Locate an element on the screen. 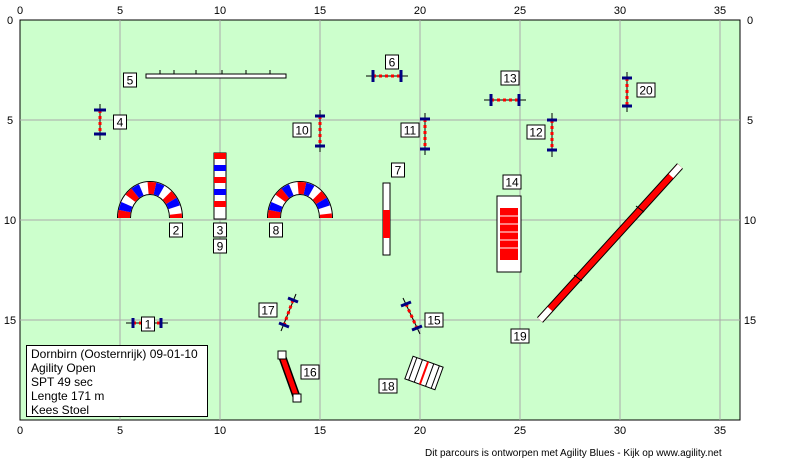  obstacle-16-label: 16 is located at coordinates (310, 372).